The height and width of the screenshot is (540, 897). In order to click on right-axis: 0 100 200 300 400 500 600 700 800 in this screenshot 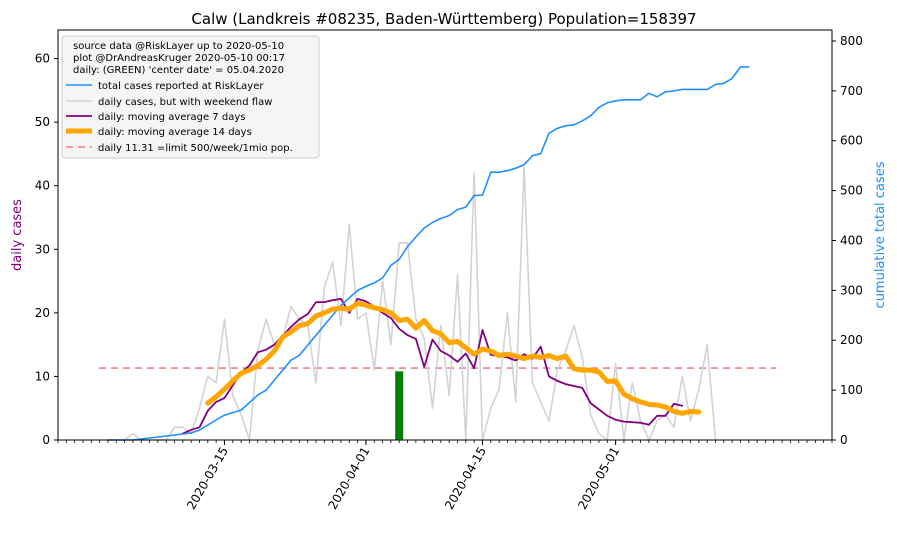, I will do `click(847, 240)`.